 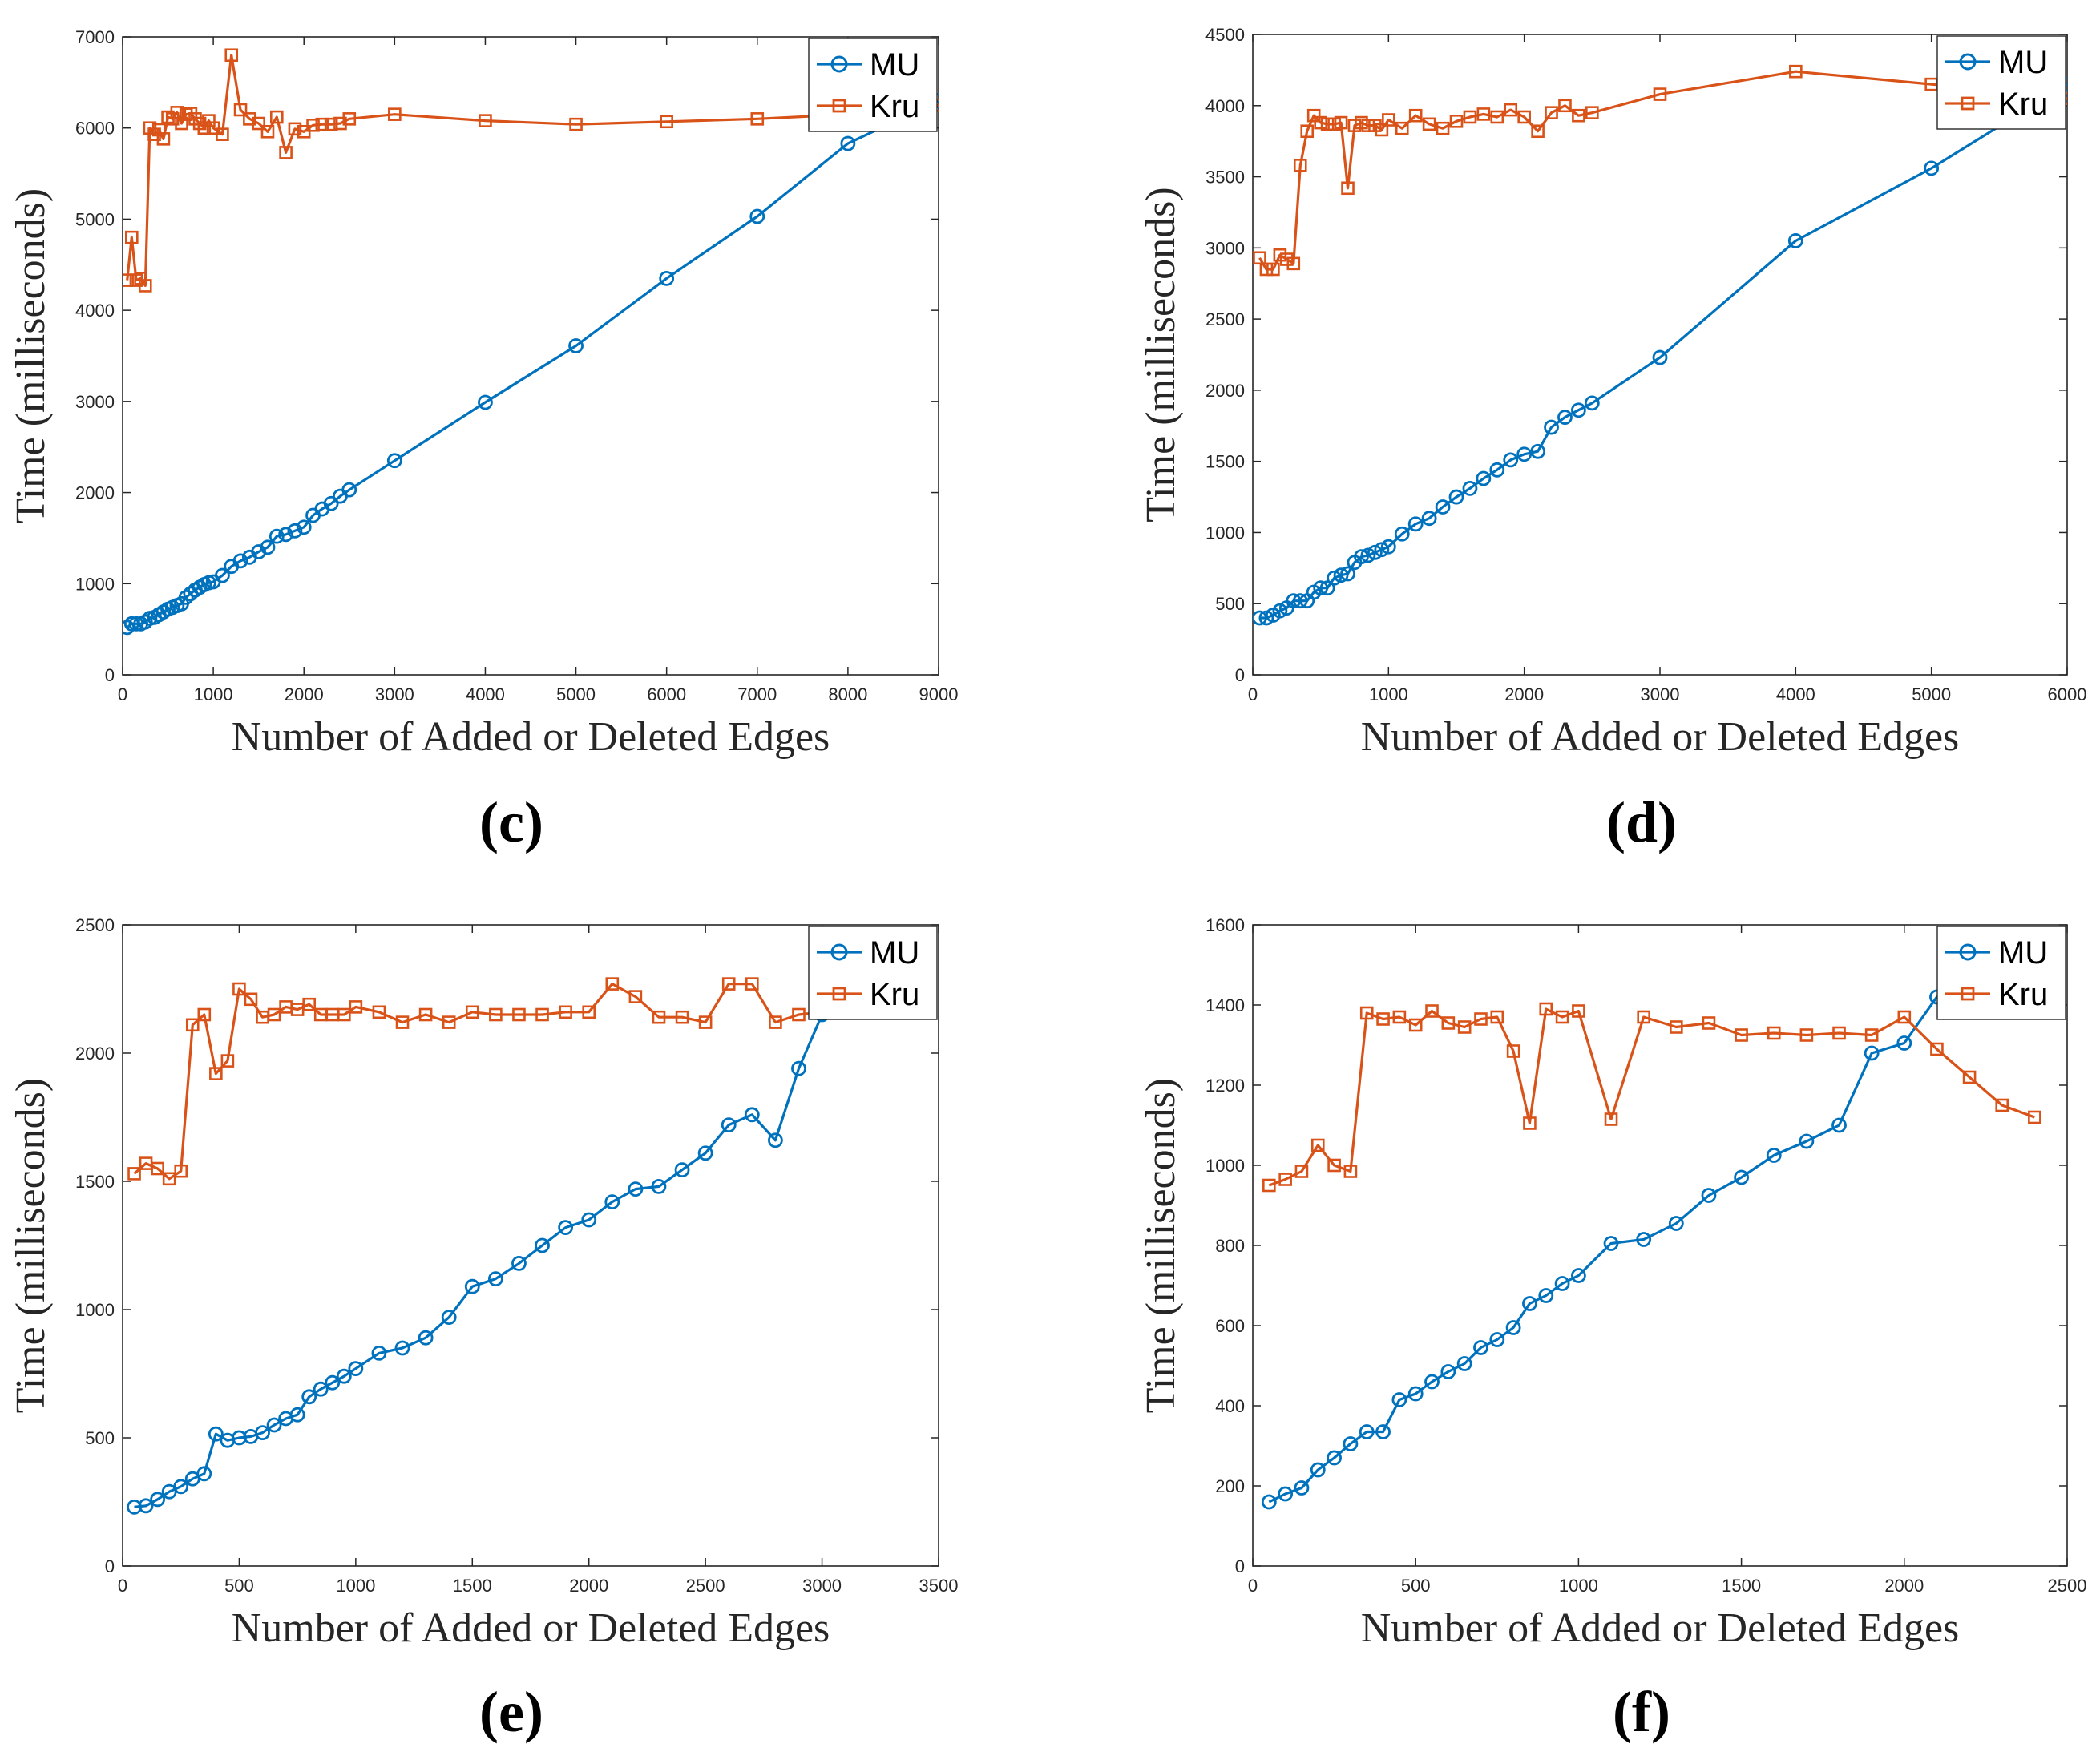 What do you see at coordinates (1230, 1406) in the screenshot?
I see `y-tick-label: 400` at bounding box center [1230, 1406].